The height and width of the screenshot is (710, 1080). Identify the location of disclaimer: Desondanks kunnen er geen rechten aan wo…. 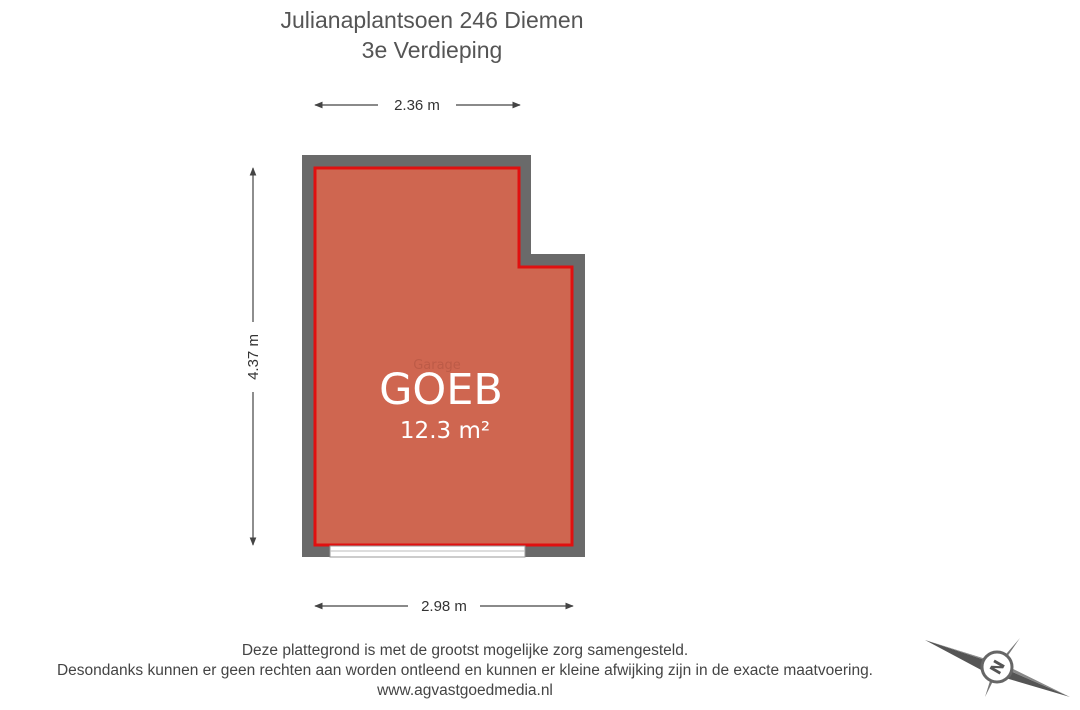
(465, 670).